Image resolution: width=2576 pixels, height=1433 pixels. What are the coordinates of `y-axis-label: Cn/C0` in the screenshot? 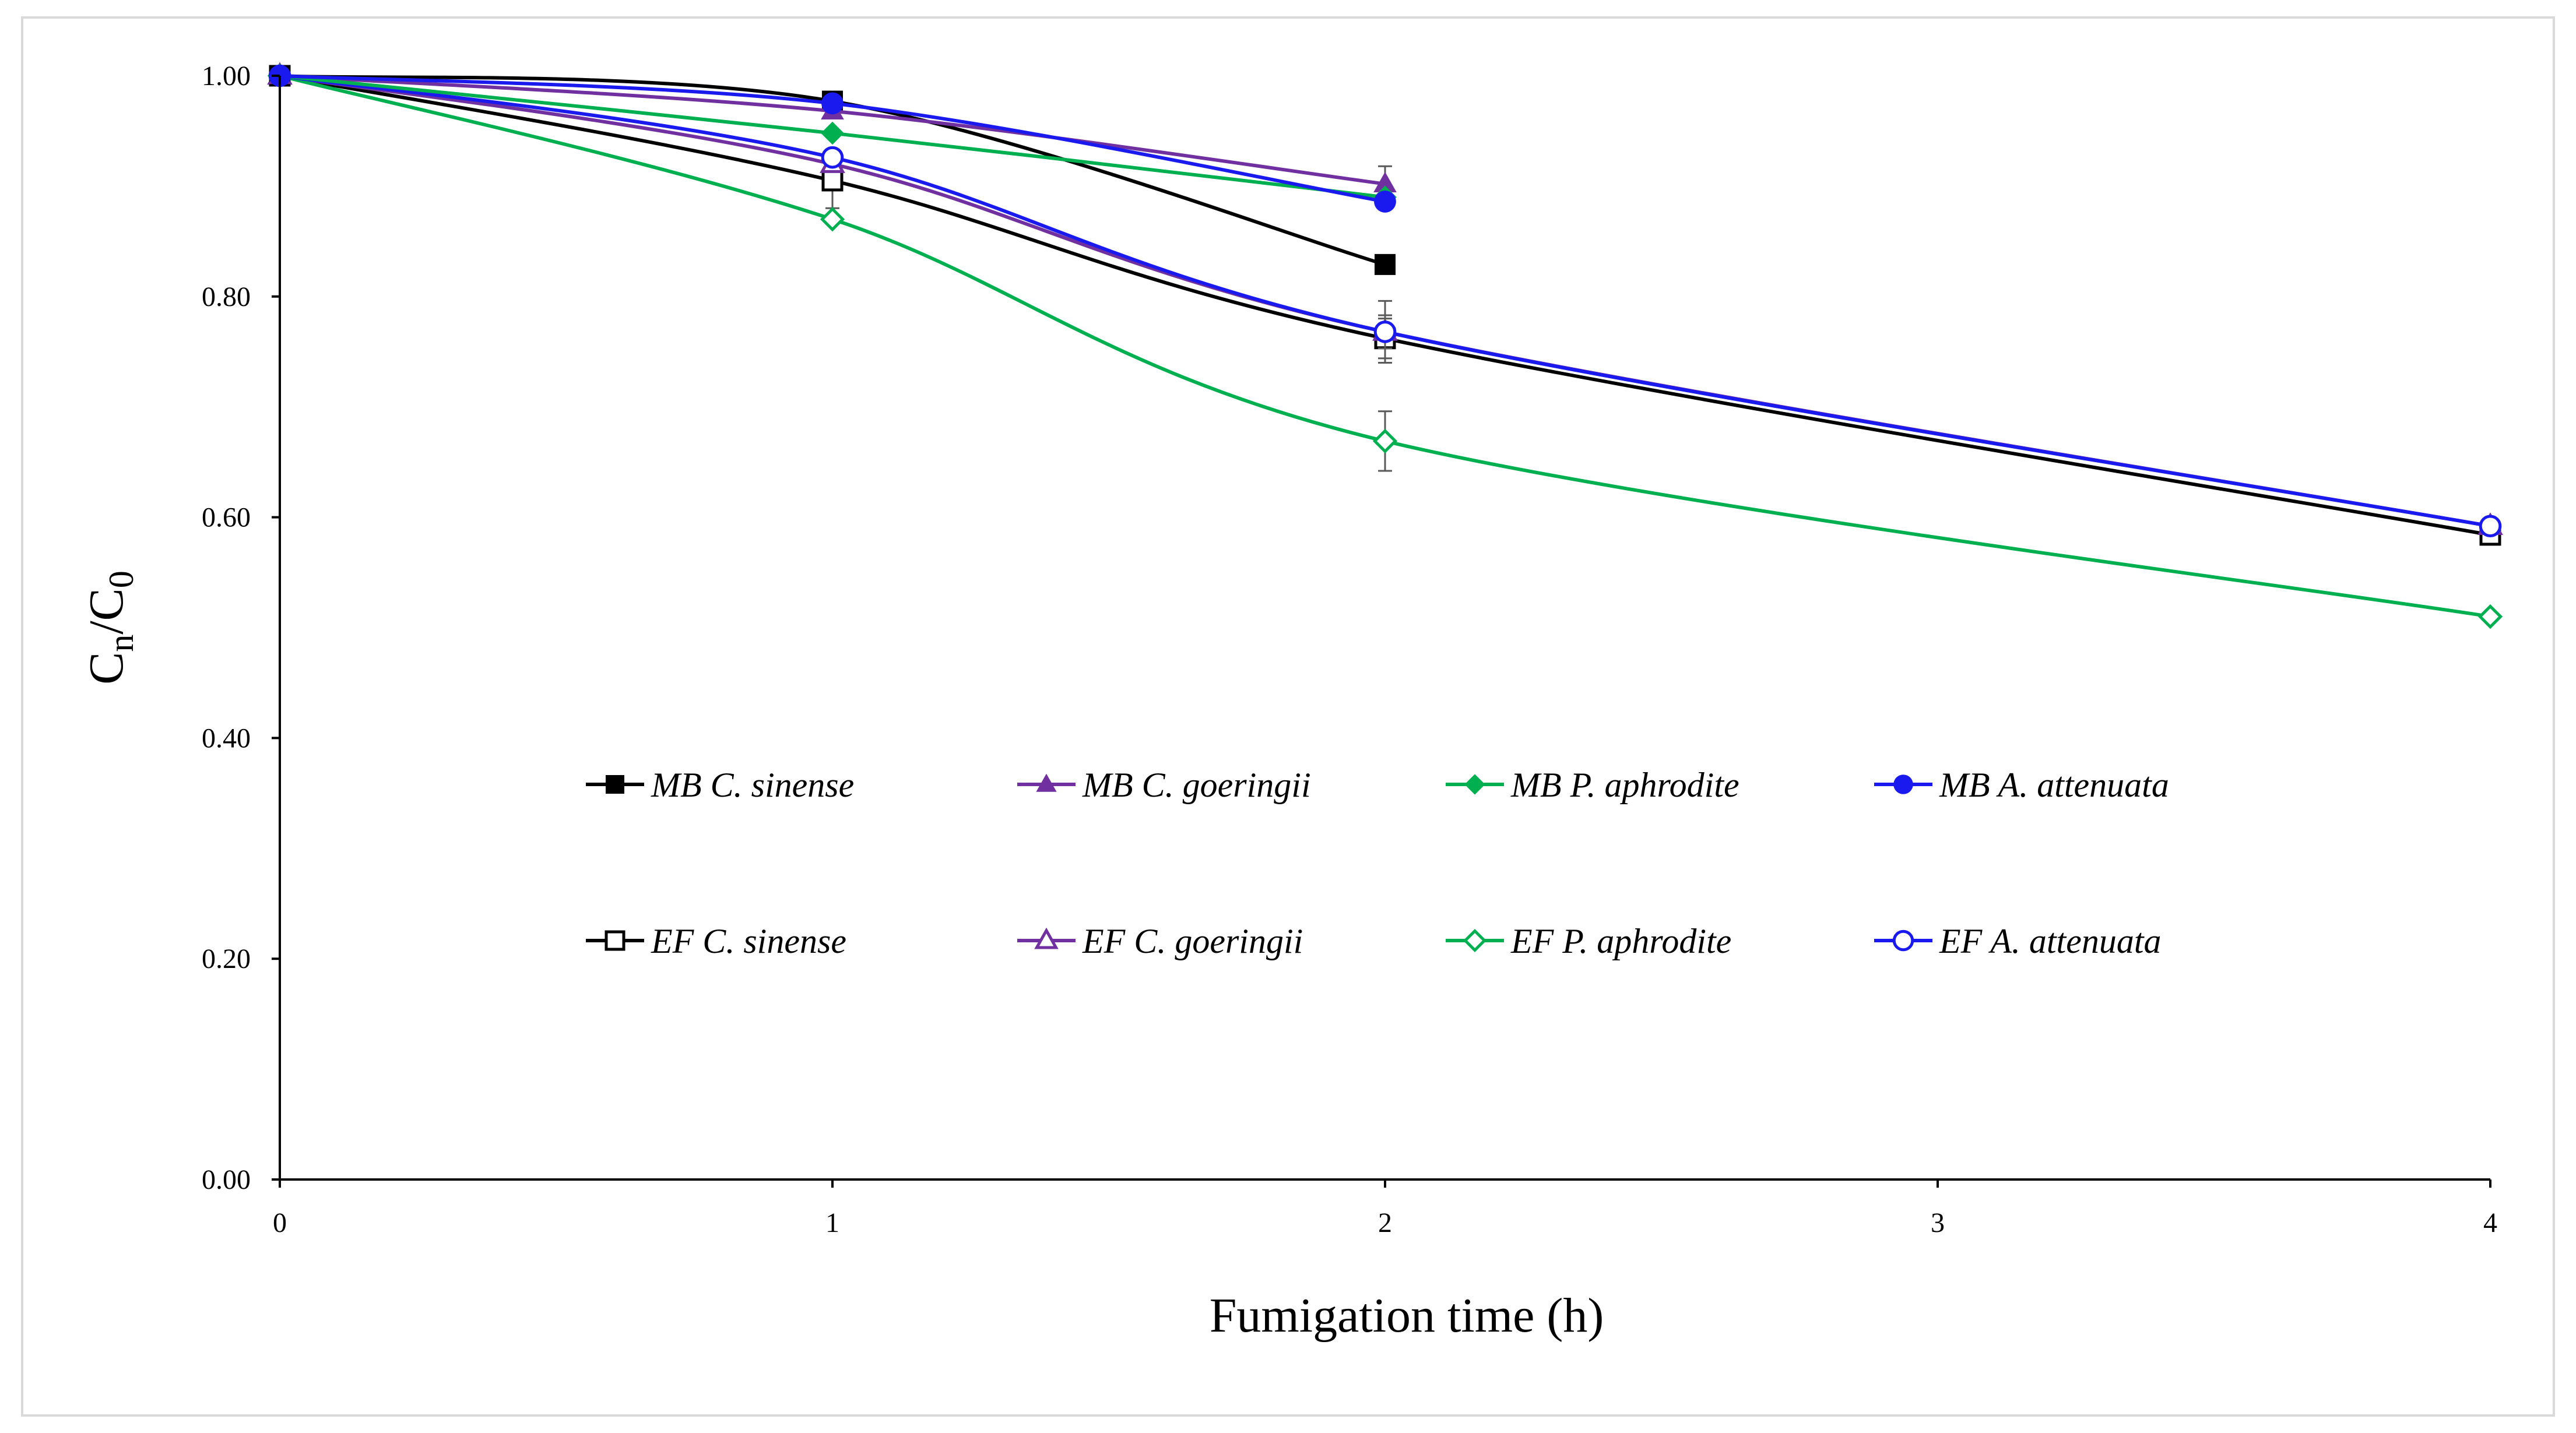 It's located at (109, 627).